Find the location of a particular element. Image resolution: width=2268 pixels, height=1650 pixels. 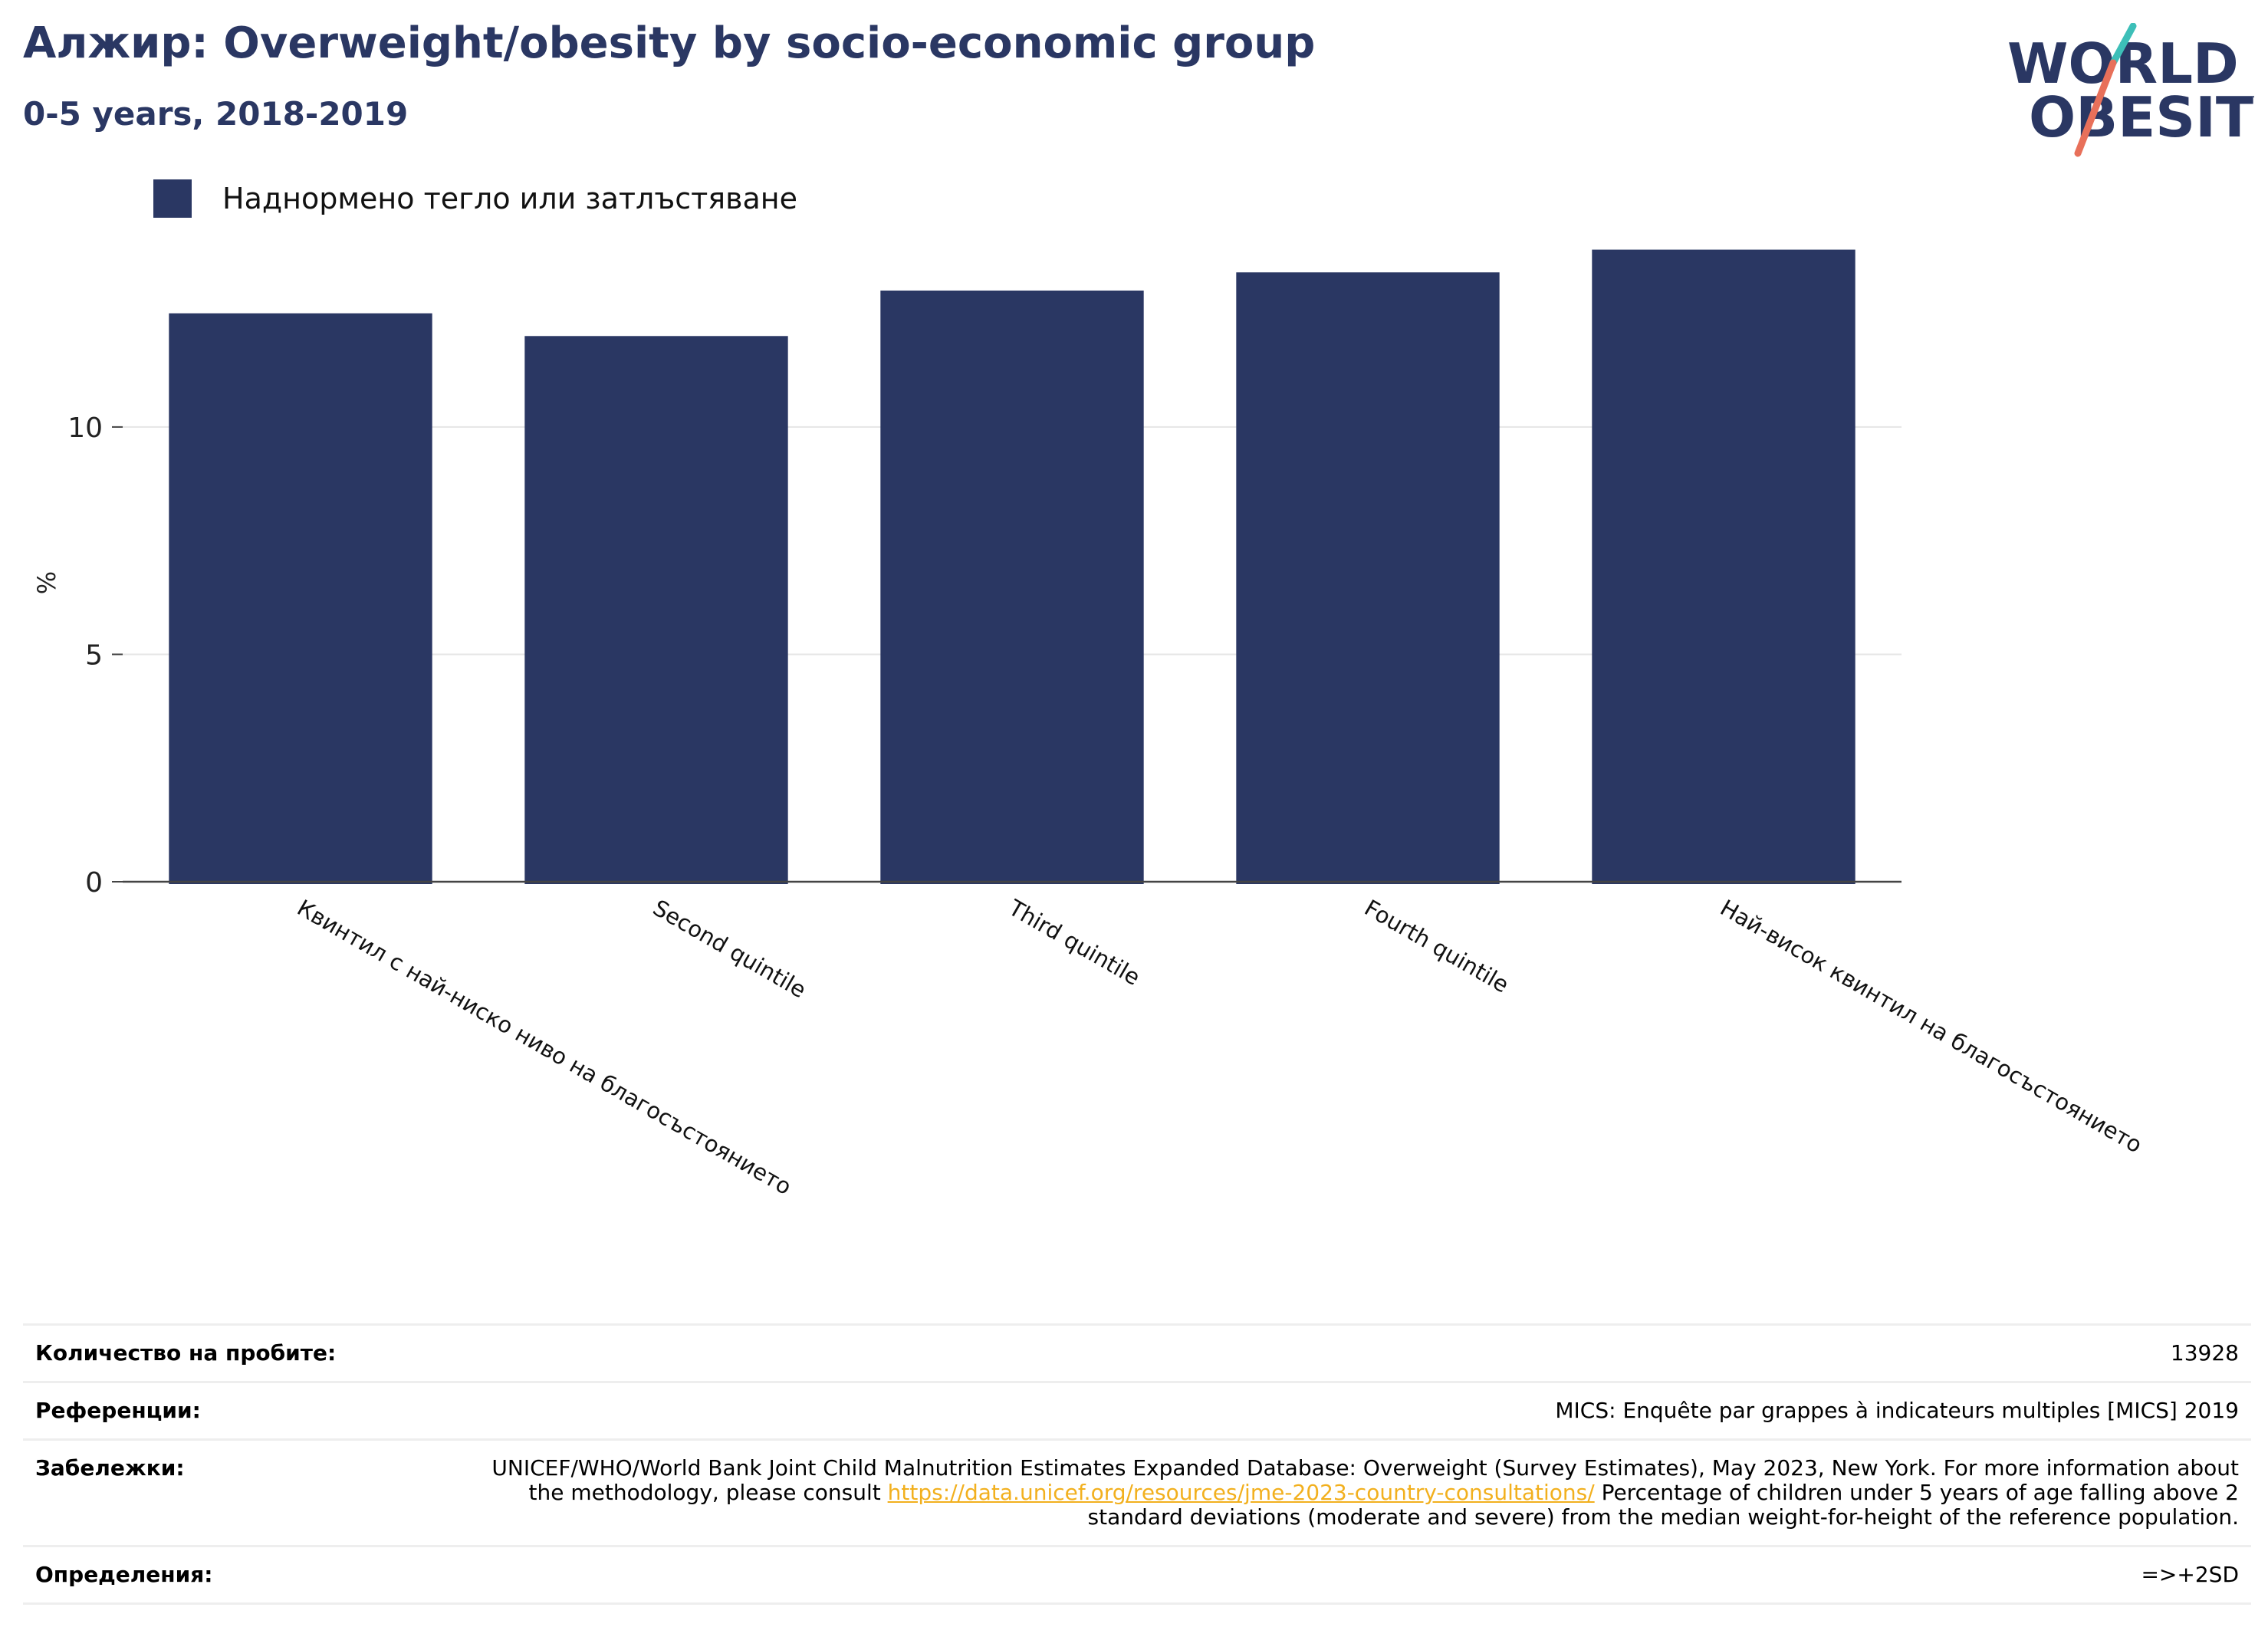

logo-slash-bottom is located at coordinates (2095, 108).